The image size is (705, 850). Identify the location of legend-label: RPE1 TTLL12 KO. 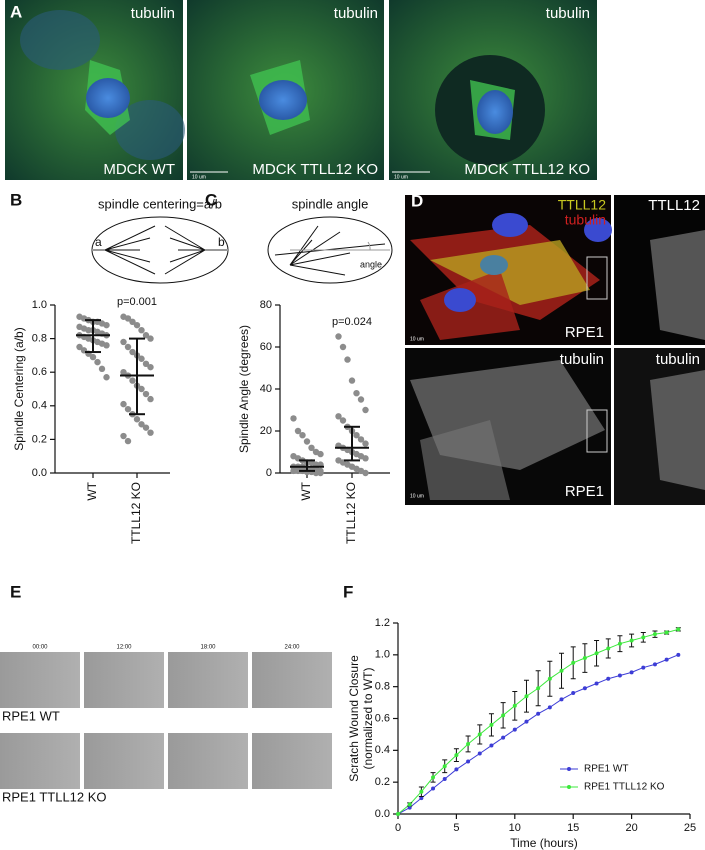
(624, 787).